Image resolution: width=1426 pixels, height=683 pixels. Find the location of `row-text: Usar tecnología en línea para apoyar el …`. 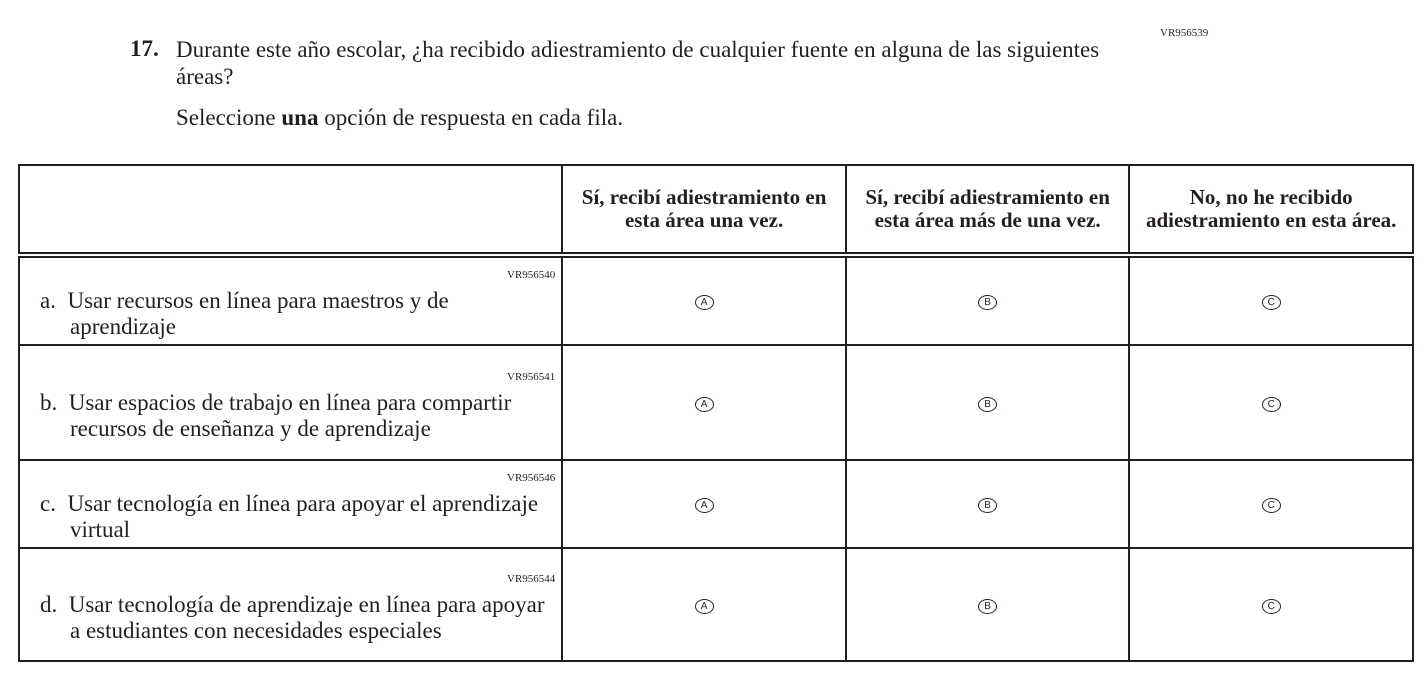

row-text: Usar tecnología en línea para apoyar el … is located at coordinates (303, 516).